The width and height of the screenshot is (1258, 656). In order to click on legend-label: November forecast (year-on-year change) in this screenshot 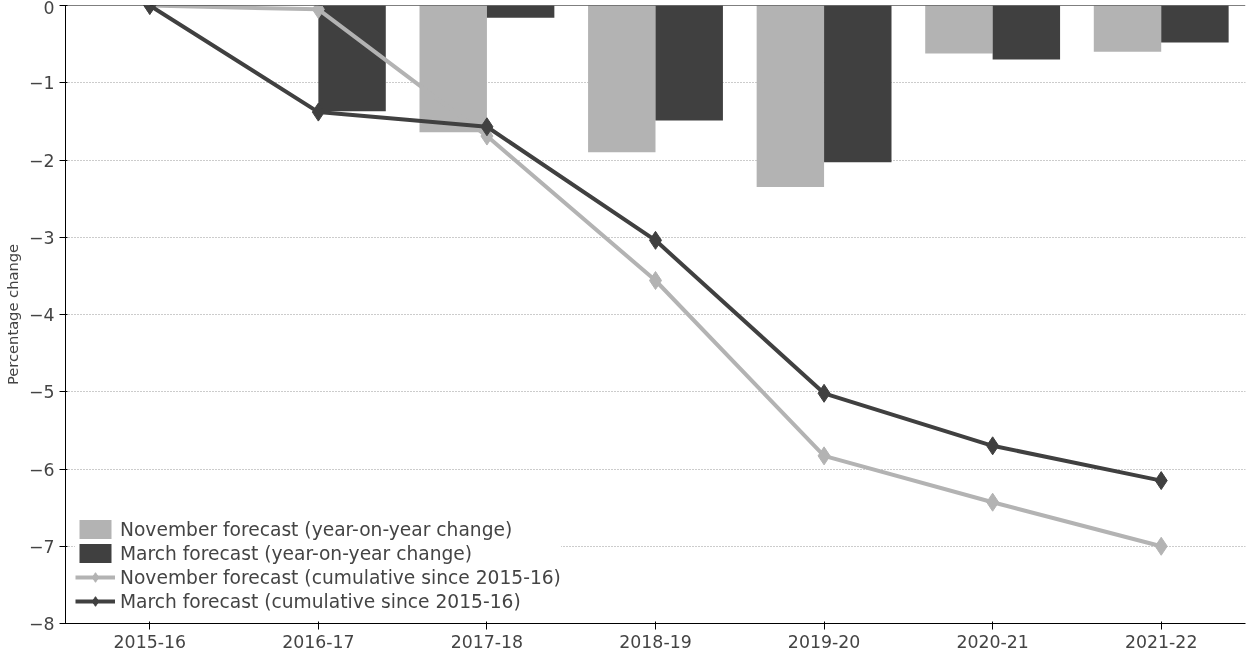, I will do `click(316, 529)`.